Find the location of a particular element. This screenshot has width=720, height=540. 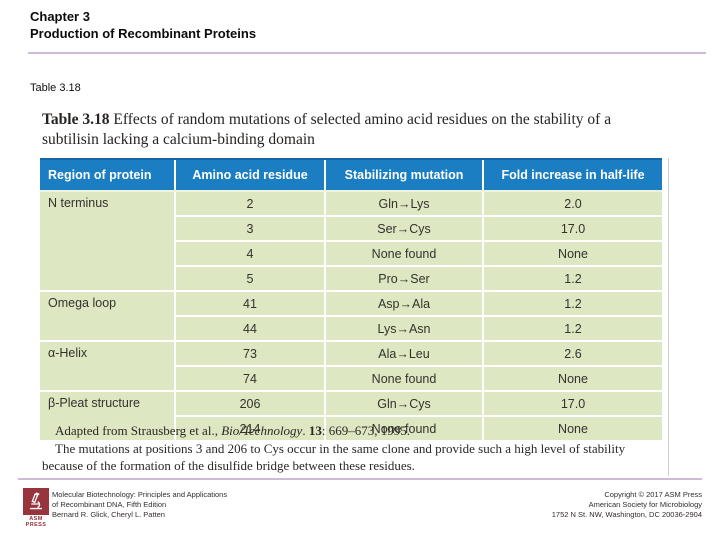

table-row: α-Helix 73 Ala→Leu 2.6 is located at coordinates (351, 365).